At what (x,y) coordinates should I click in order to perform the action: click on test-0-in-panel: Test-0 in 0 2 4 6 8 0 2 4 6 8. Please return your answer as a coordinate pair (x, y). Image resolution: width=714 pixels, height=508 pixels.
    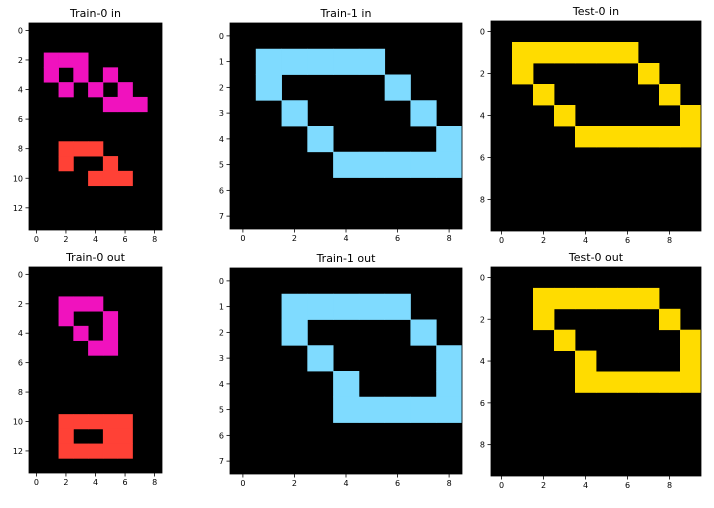
    Looking at the image, I should click on (591, 125).